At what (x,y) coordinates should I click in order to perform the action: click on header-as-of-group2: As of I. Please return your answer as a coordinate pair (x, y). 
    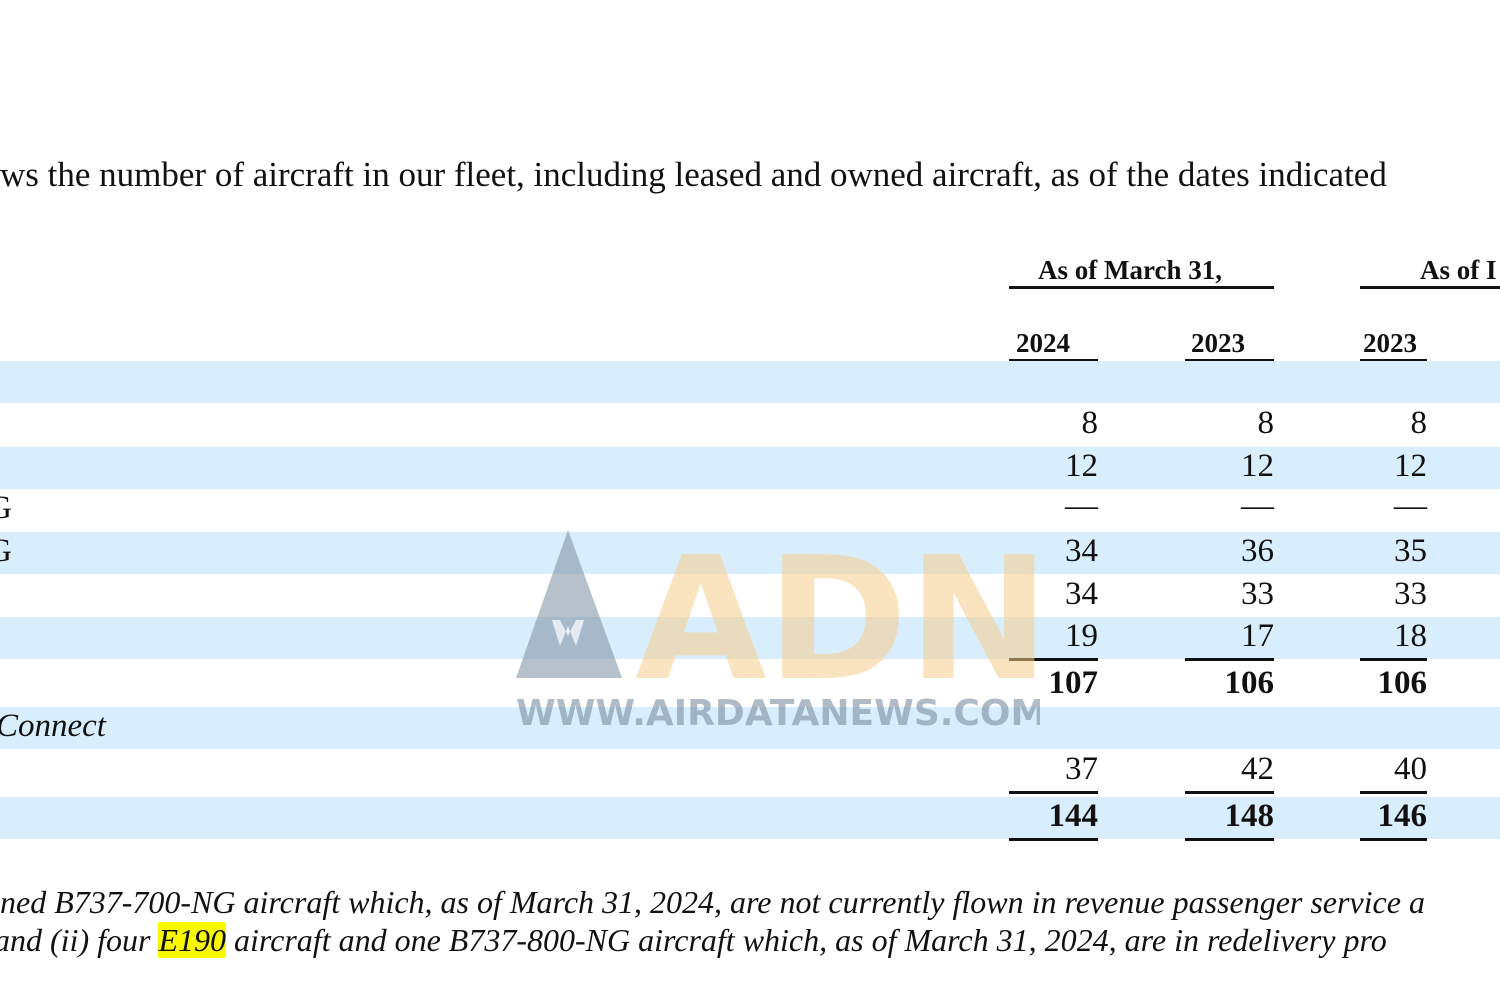
    Looking at the image, I should click on (1458, 270).